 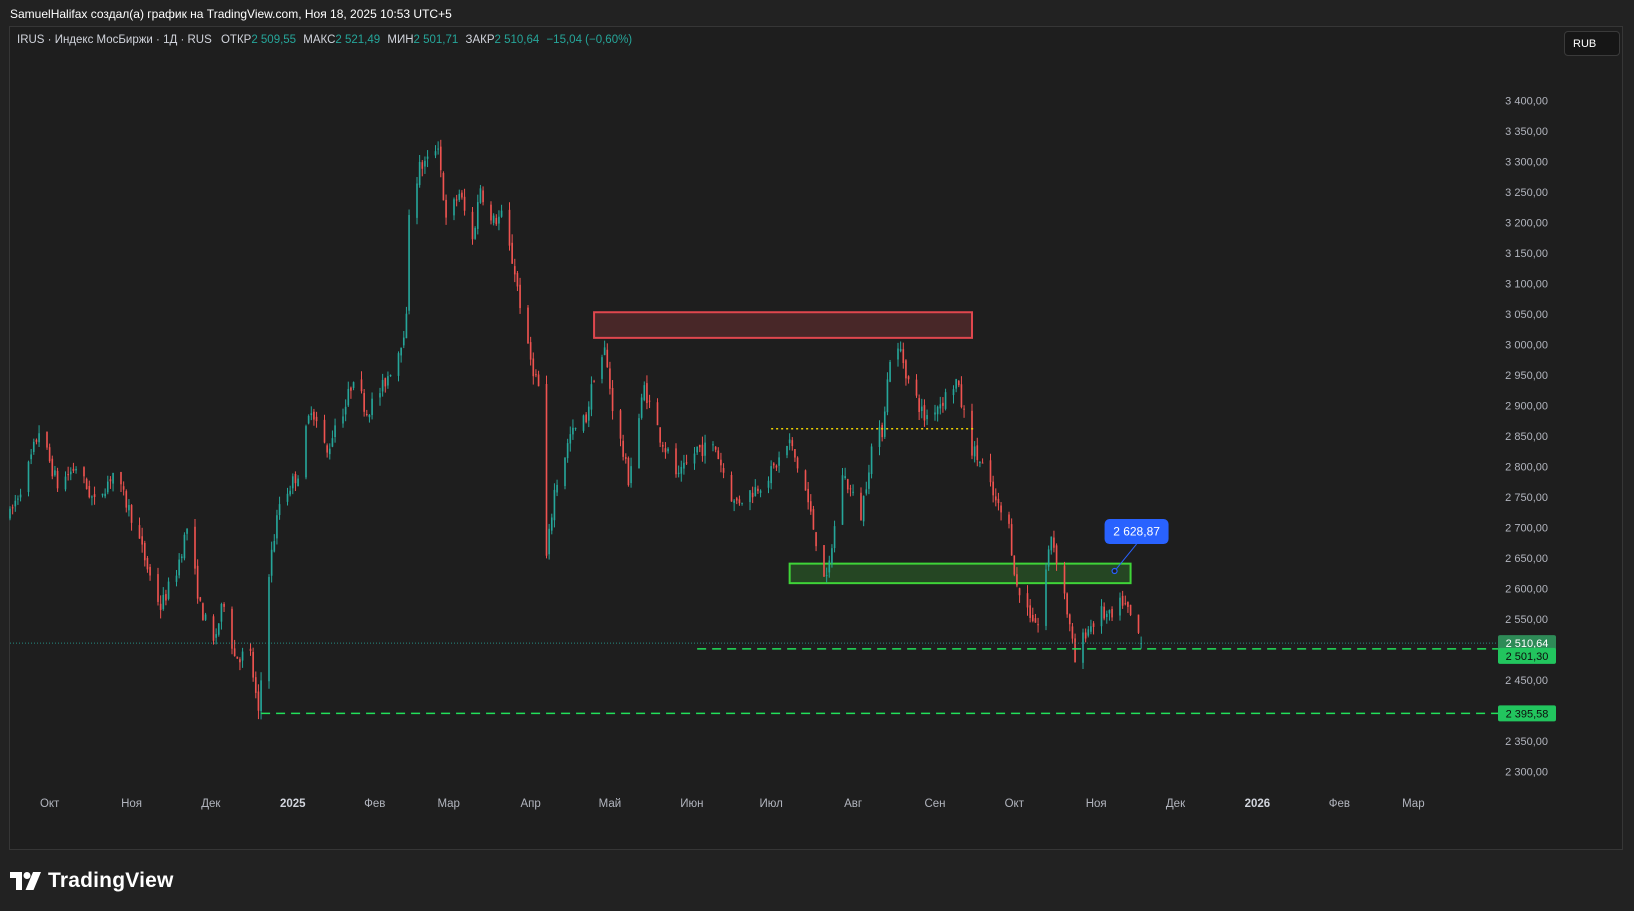 What do you see at coordinates (1136, 532) in the screenshot?
I see `callout-box` at bounding box center [1136, 532].